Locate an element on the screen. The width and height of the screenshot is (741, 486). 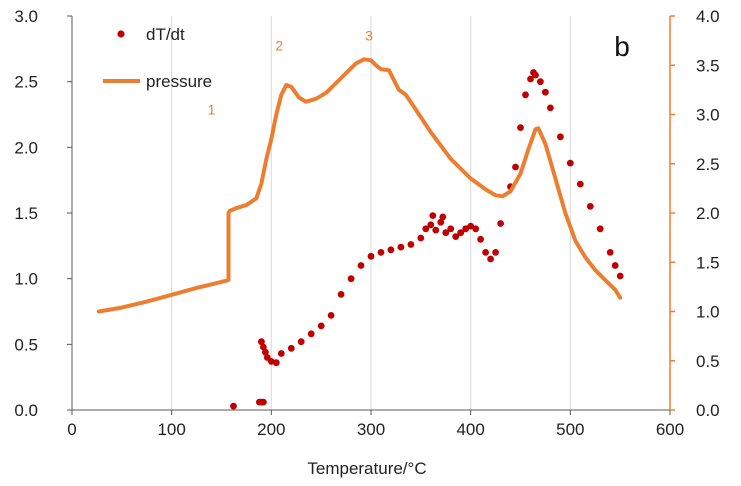
x-tick-label: 300 is located at coordinates (371, 429).